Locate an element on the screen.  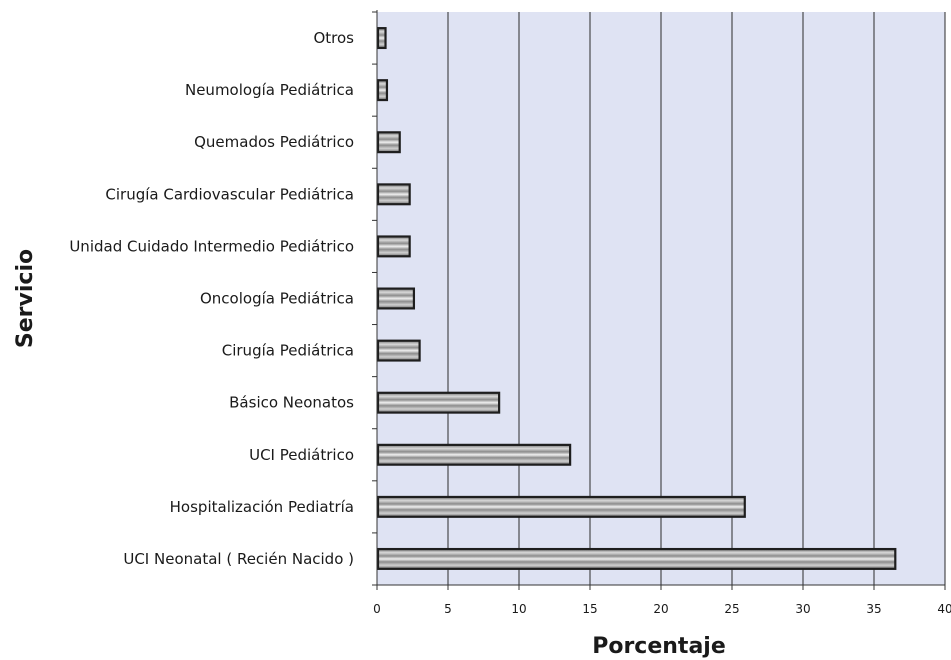
x-axis-title: Porcentaje is located at coordinates (659, 646).